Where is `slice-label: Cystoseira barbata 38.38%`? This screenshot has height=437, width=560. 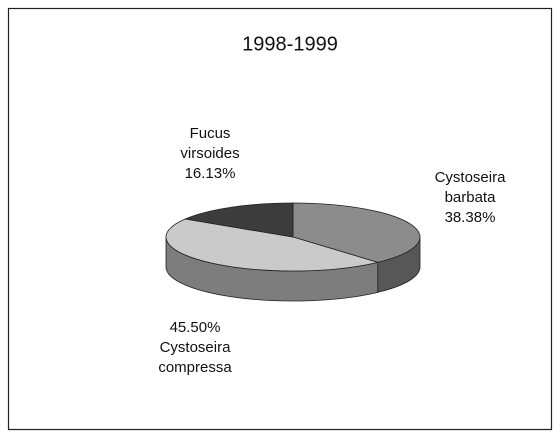
slice-label: Cystoseira barbata 38.38% is located at coordinates (470, 198).